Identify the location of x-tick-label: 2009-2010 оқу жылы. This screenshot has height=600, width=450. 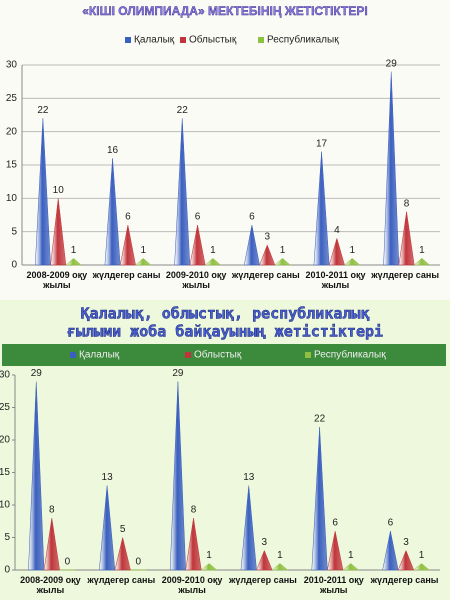
(196, 280).